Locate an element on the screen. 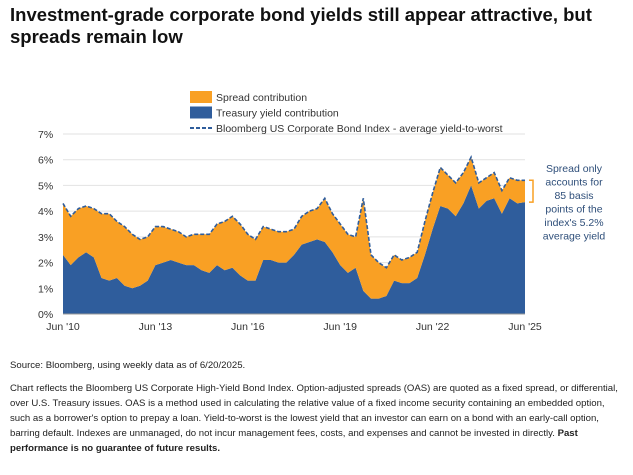  annotation: Spread only is located at coordinates (574, 169).